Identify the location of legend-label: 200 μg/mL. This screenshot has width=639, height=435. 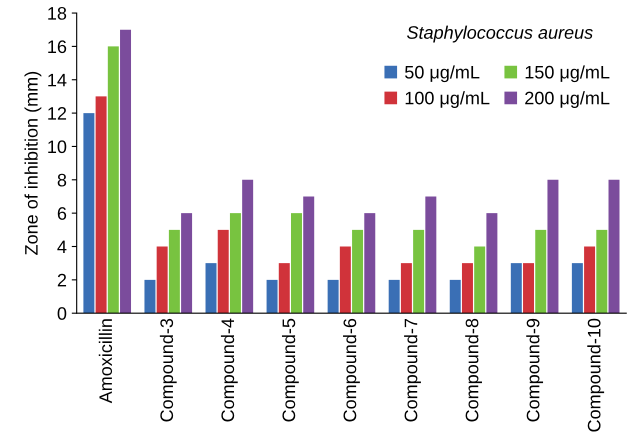
(567, 99).